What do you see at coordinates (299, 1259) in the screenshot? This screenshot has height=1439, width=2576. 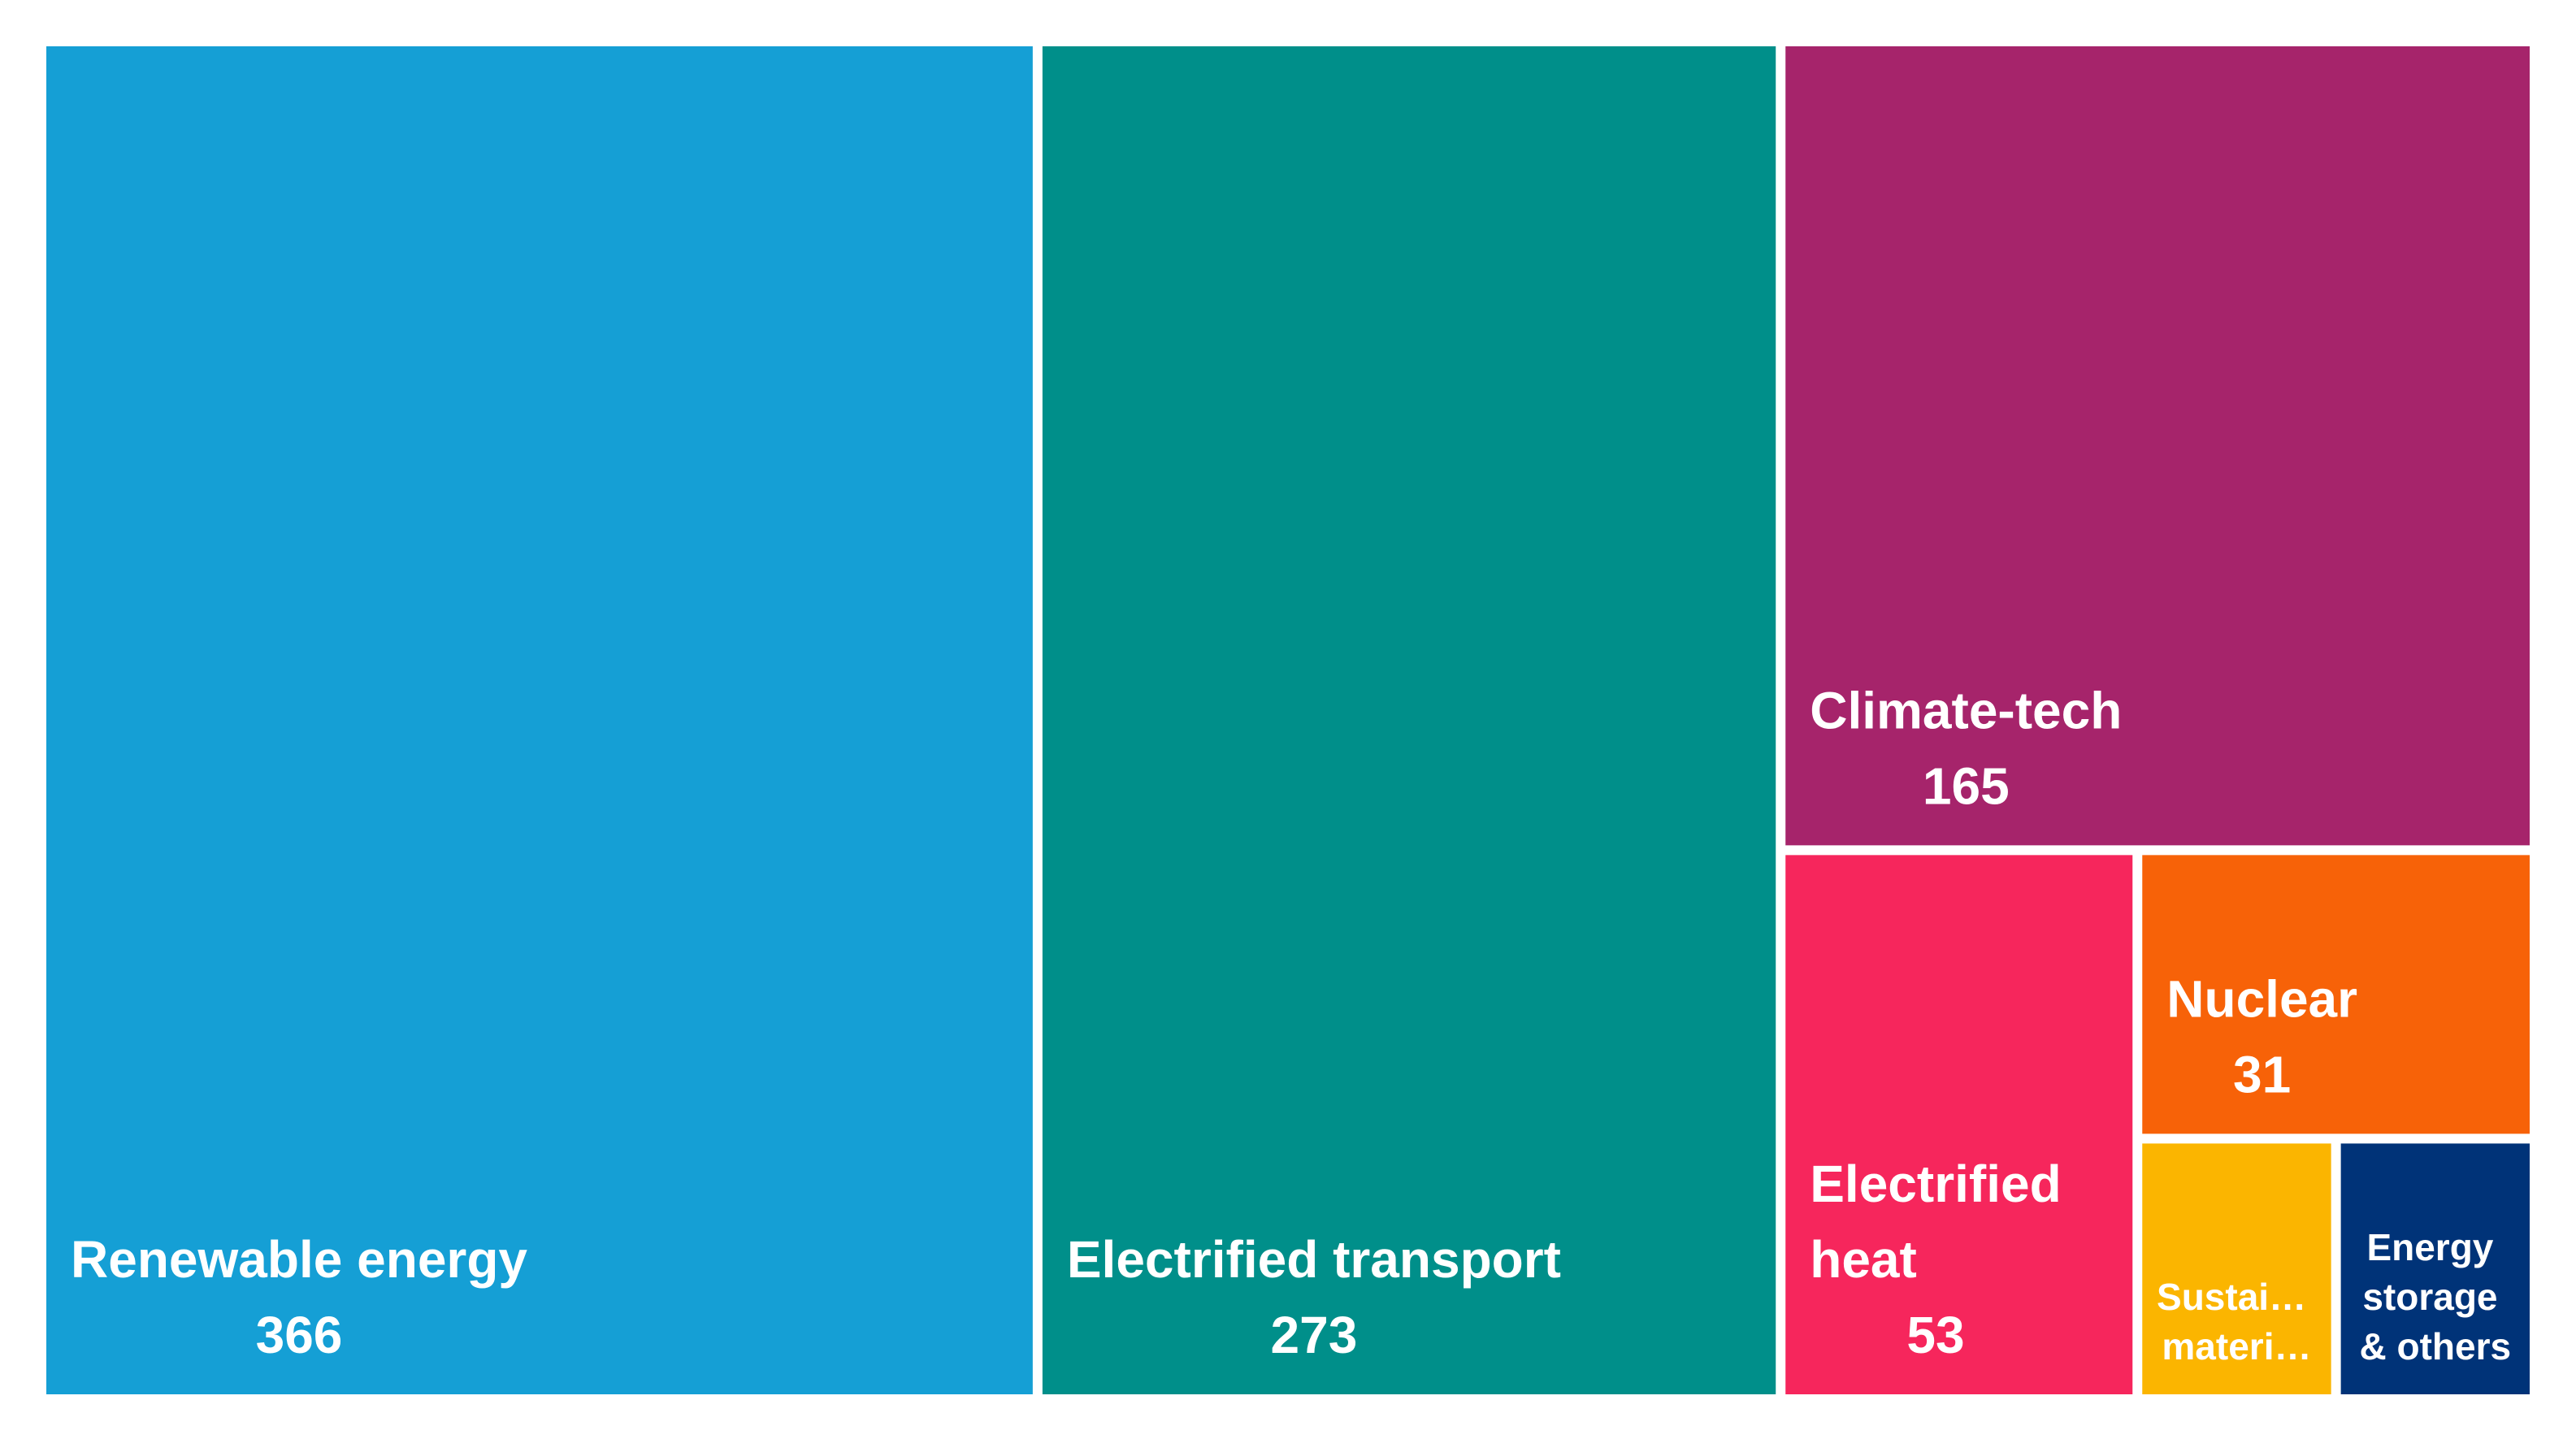 I see `tile-label: Renewable energy` at bounding box center [299, 1259].